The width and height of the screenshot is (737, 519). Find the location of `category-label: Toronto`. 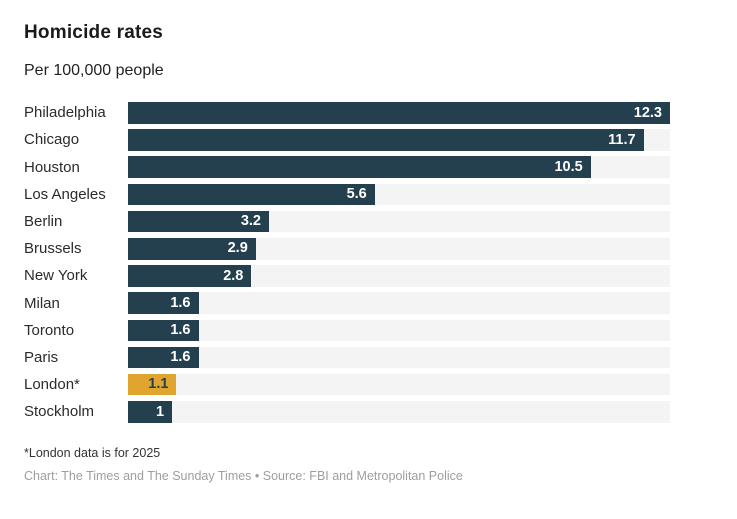

category-label: Toronto is located at coordinates (49, 330).